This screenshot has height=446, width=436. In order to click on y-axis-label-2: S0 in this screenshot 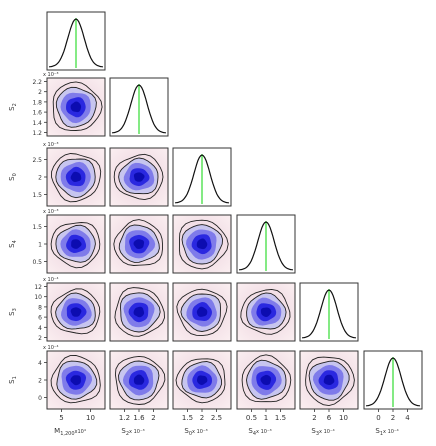, I will do `click(13, 177)`.